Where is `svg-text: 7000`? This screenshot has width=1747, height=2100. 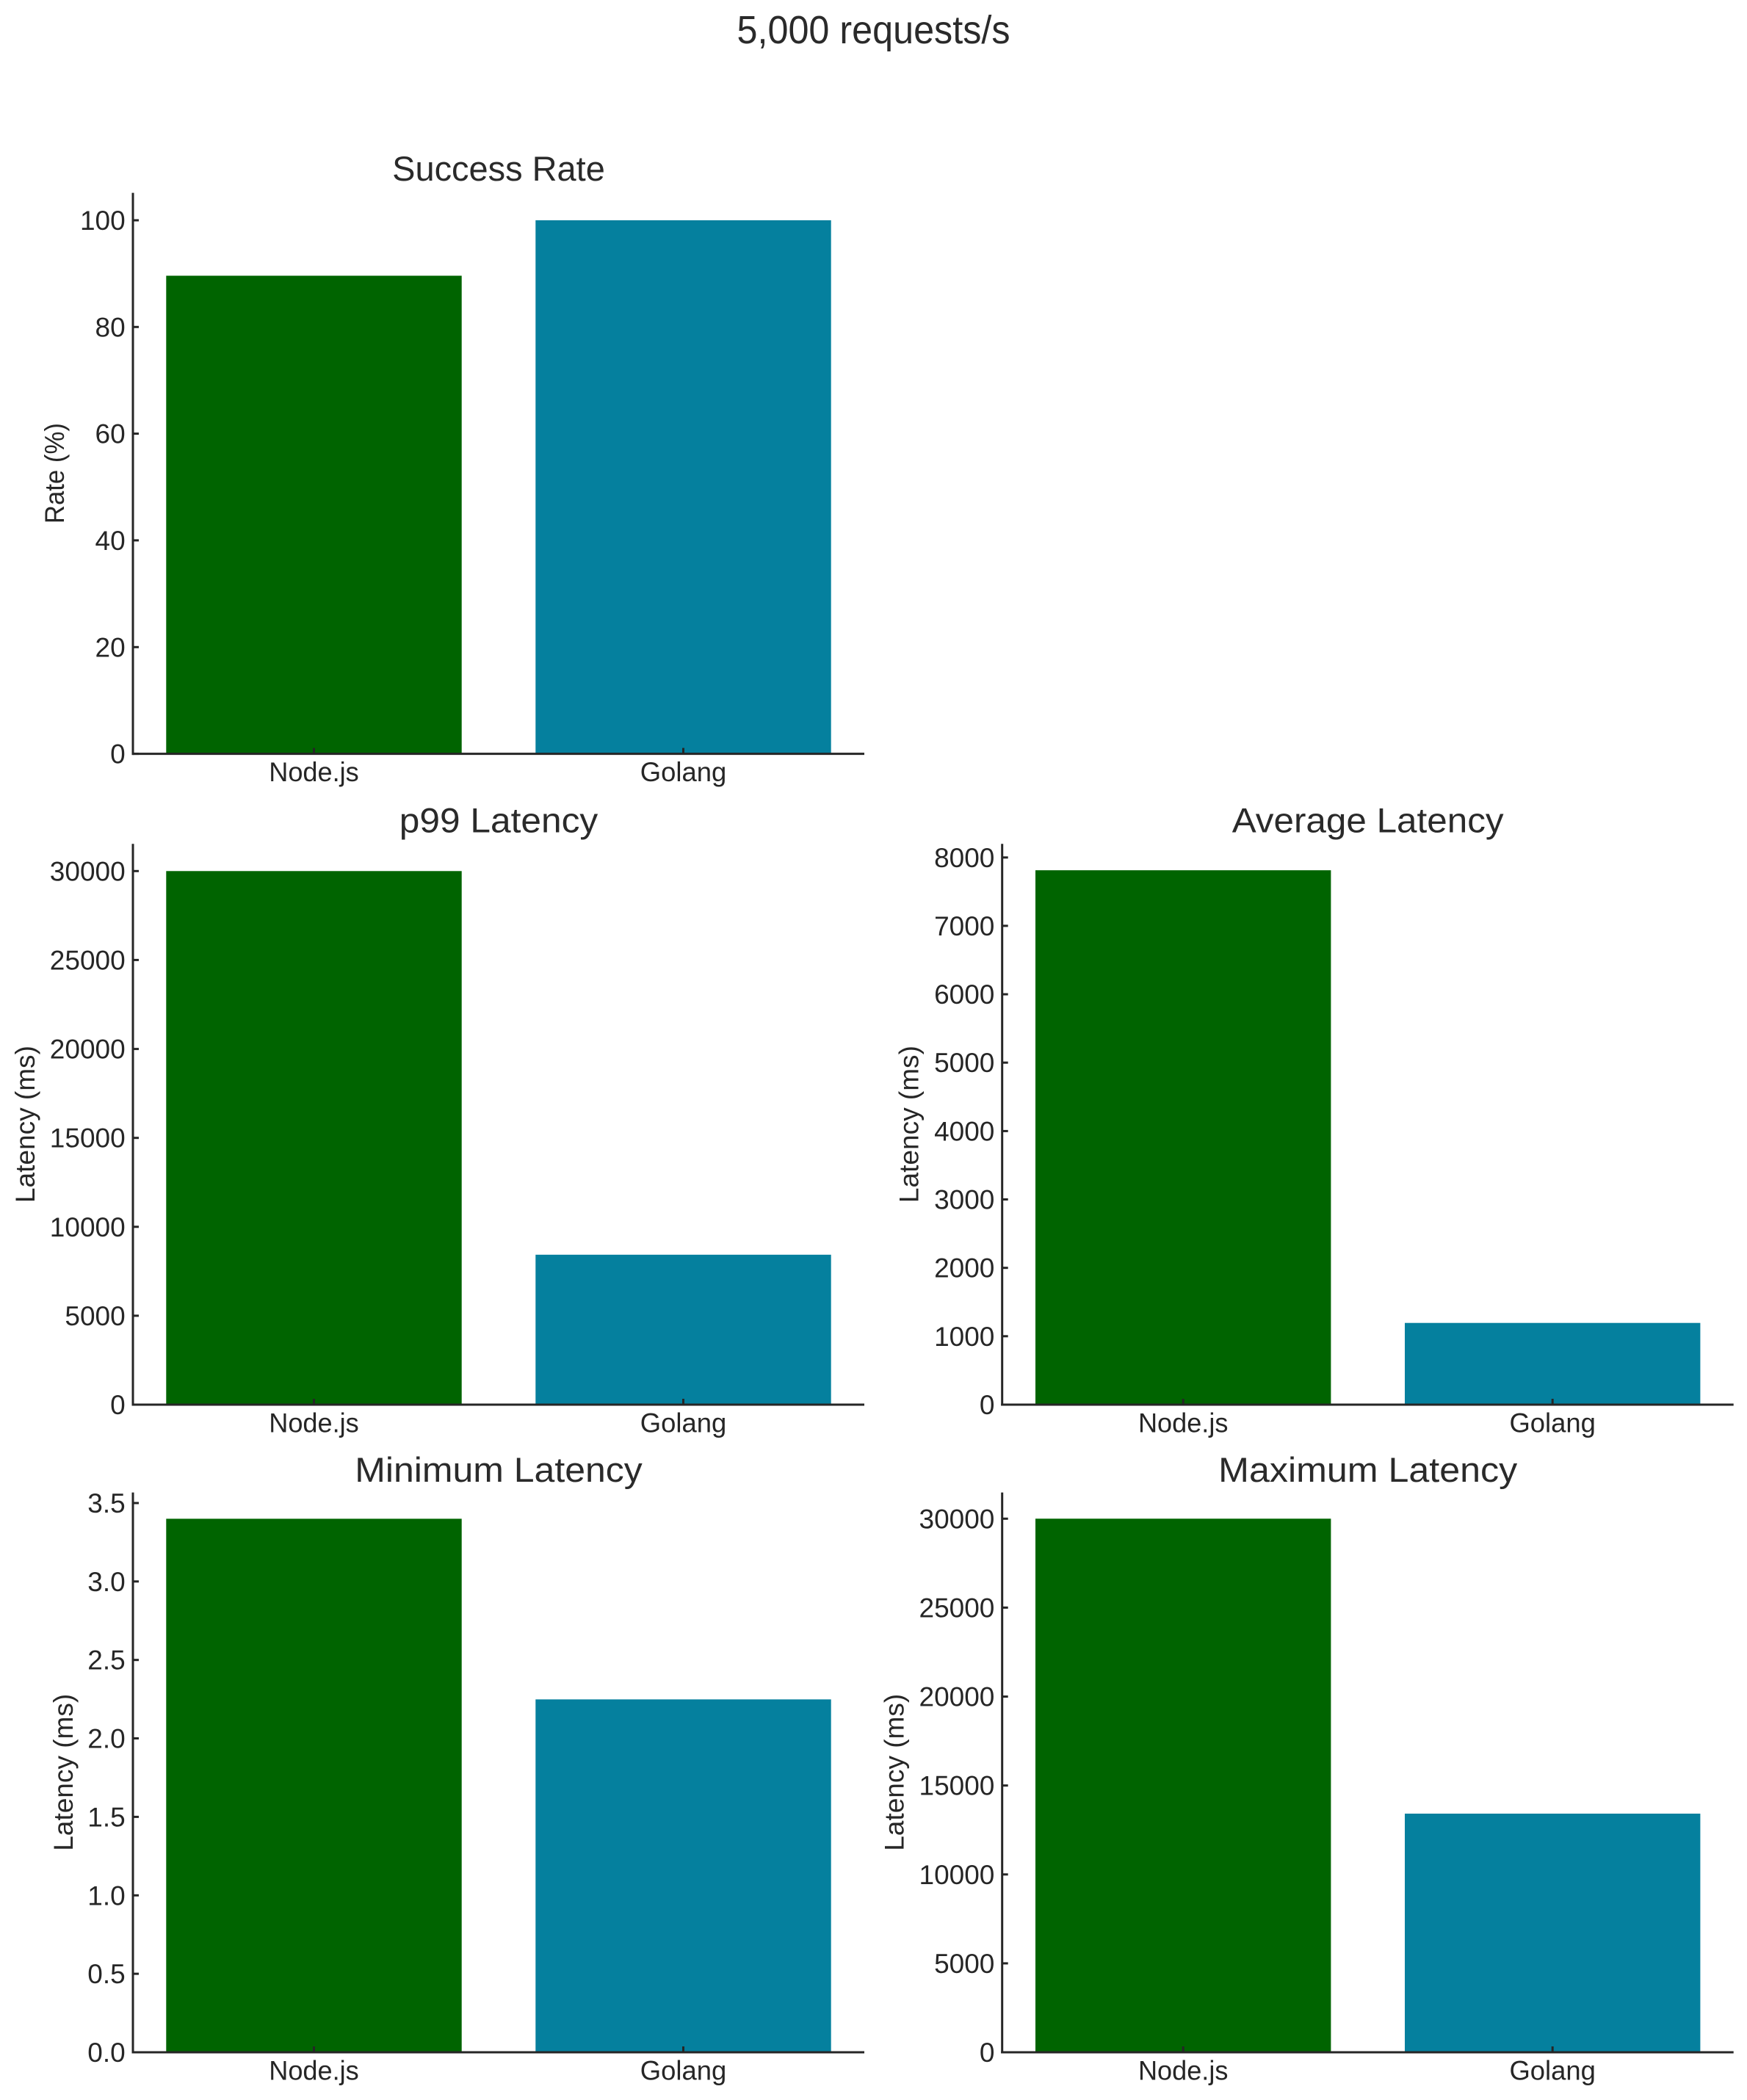 svg-text: 7000 is located at coordinates (964, 926).